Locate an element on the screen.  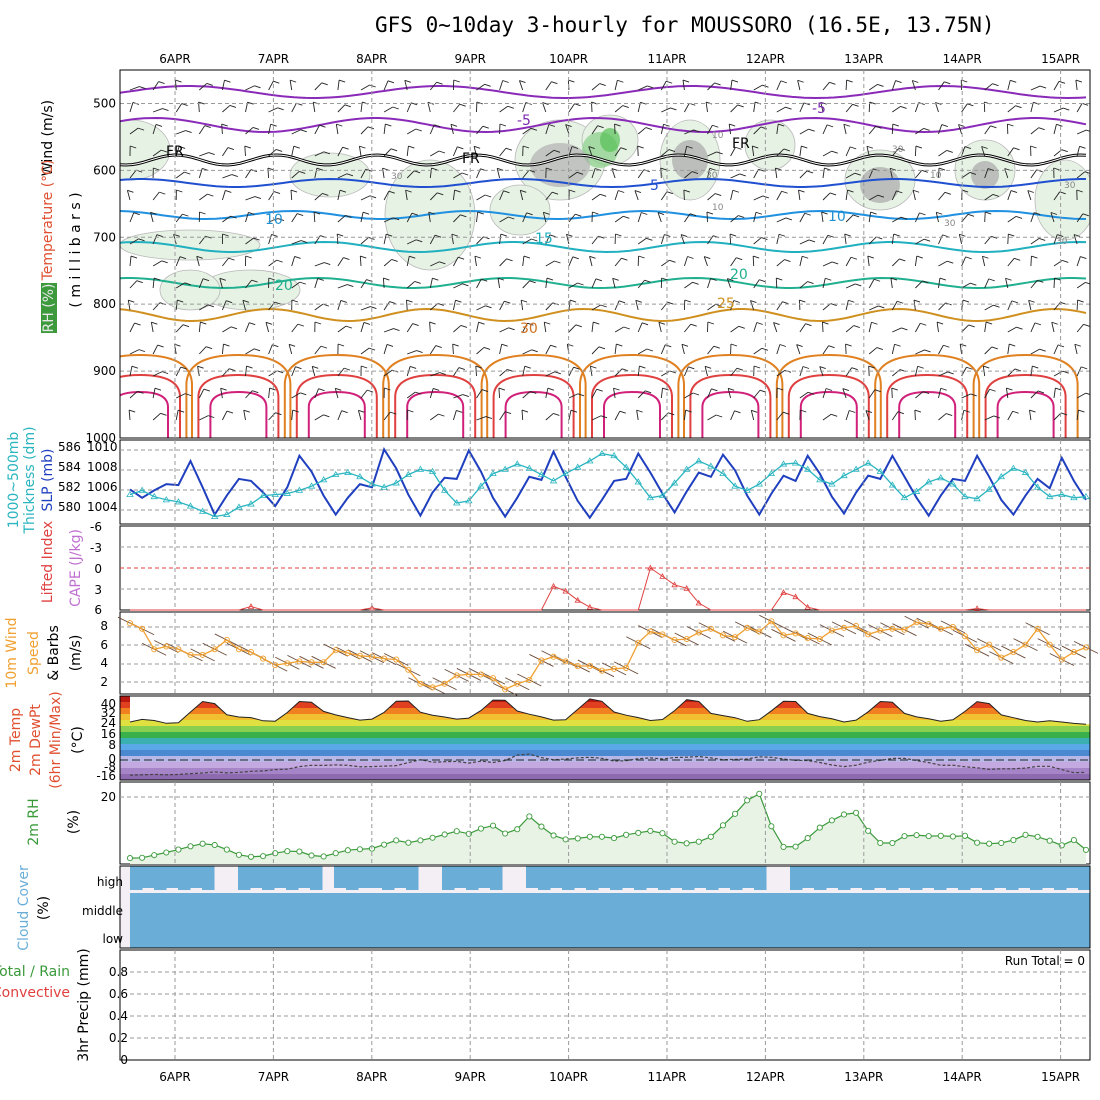
li-tick-m6: -6 is located at coordinates (96, 527).